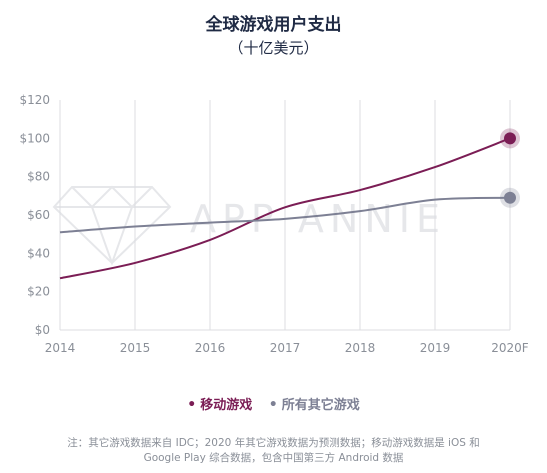  Describe the element at coordinates (135, 348) in the screenshot. I see `x-tick-label: 2015` at that location.